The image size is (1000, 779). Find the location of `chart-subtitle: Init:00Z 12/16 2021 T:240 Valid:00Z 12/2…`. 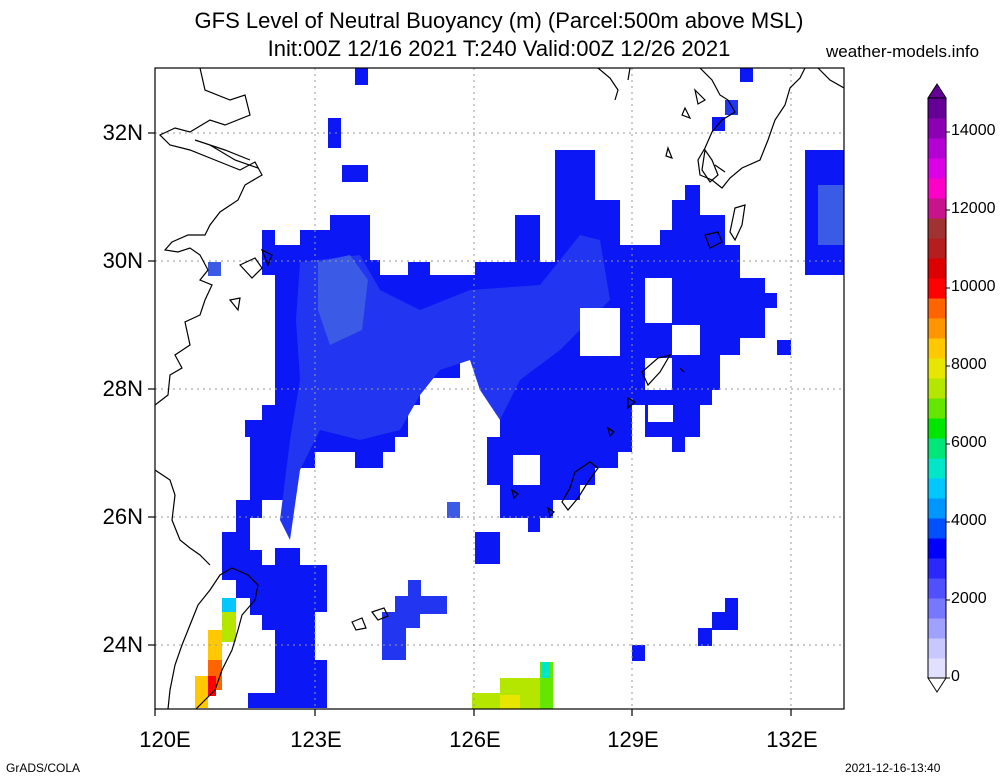

chart-subtitle: Init:00Z 12/16 2021 T:240 Valid:00Z 12/2… is located at coordinates (499, 48).